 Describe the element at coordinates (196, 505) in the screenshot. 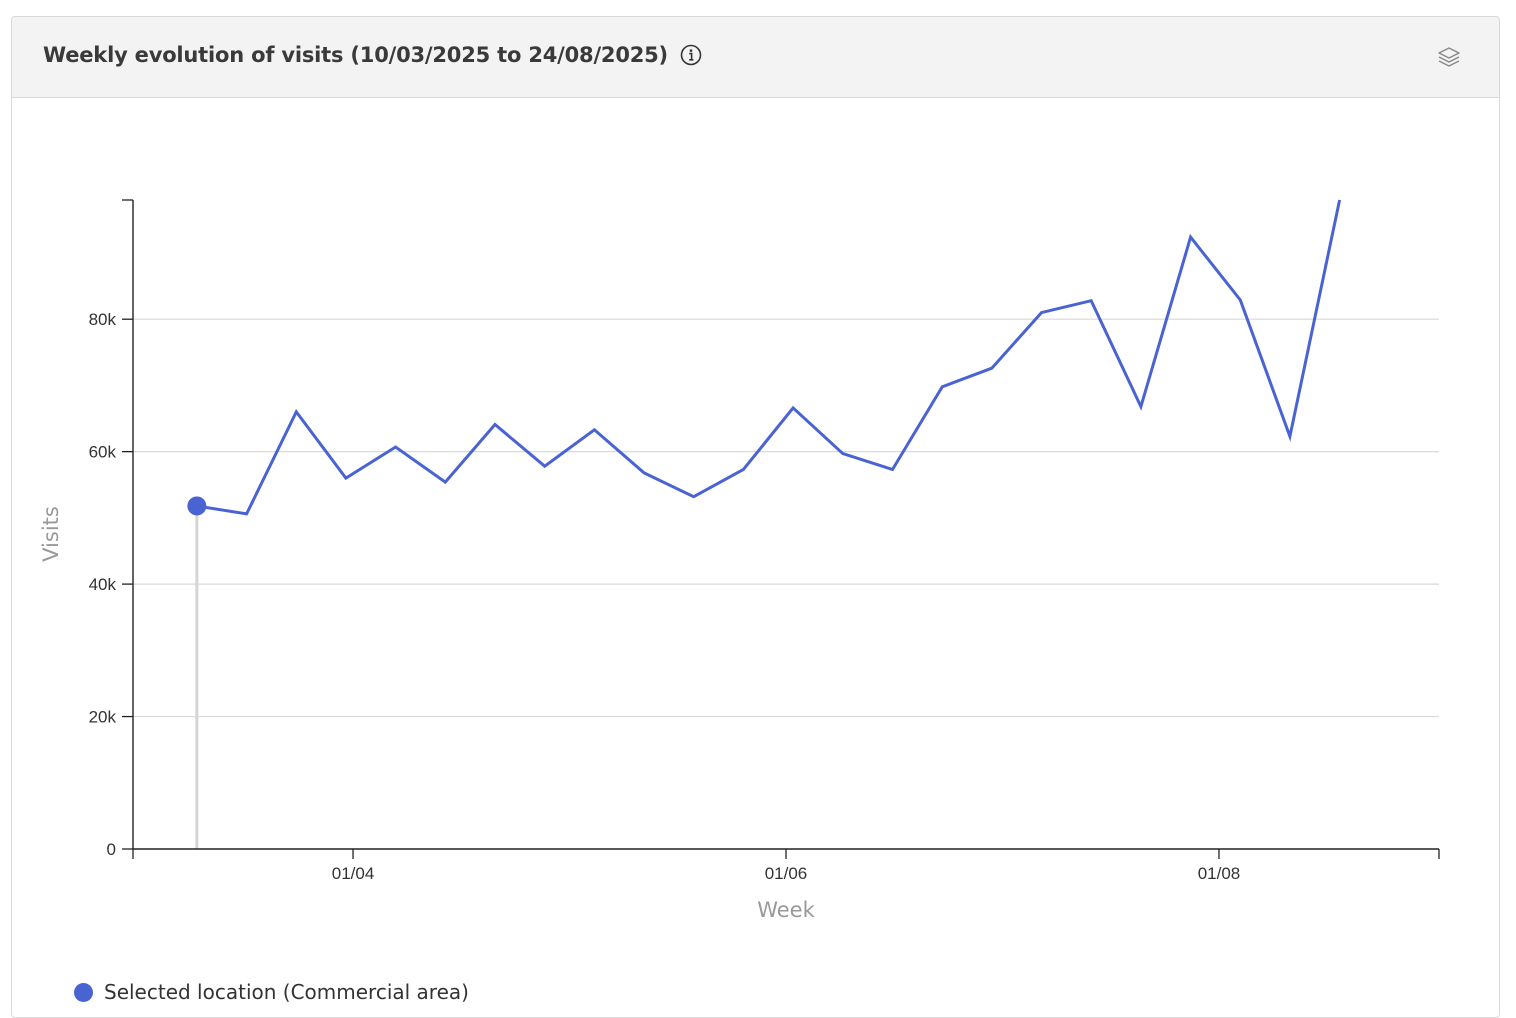

I see `highlighted-point` at that location.